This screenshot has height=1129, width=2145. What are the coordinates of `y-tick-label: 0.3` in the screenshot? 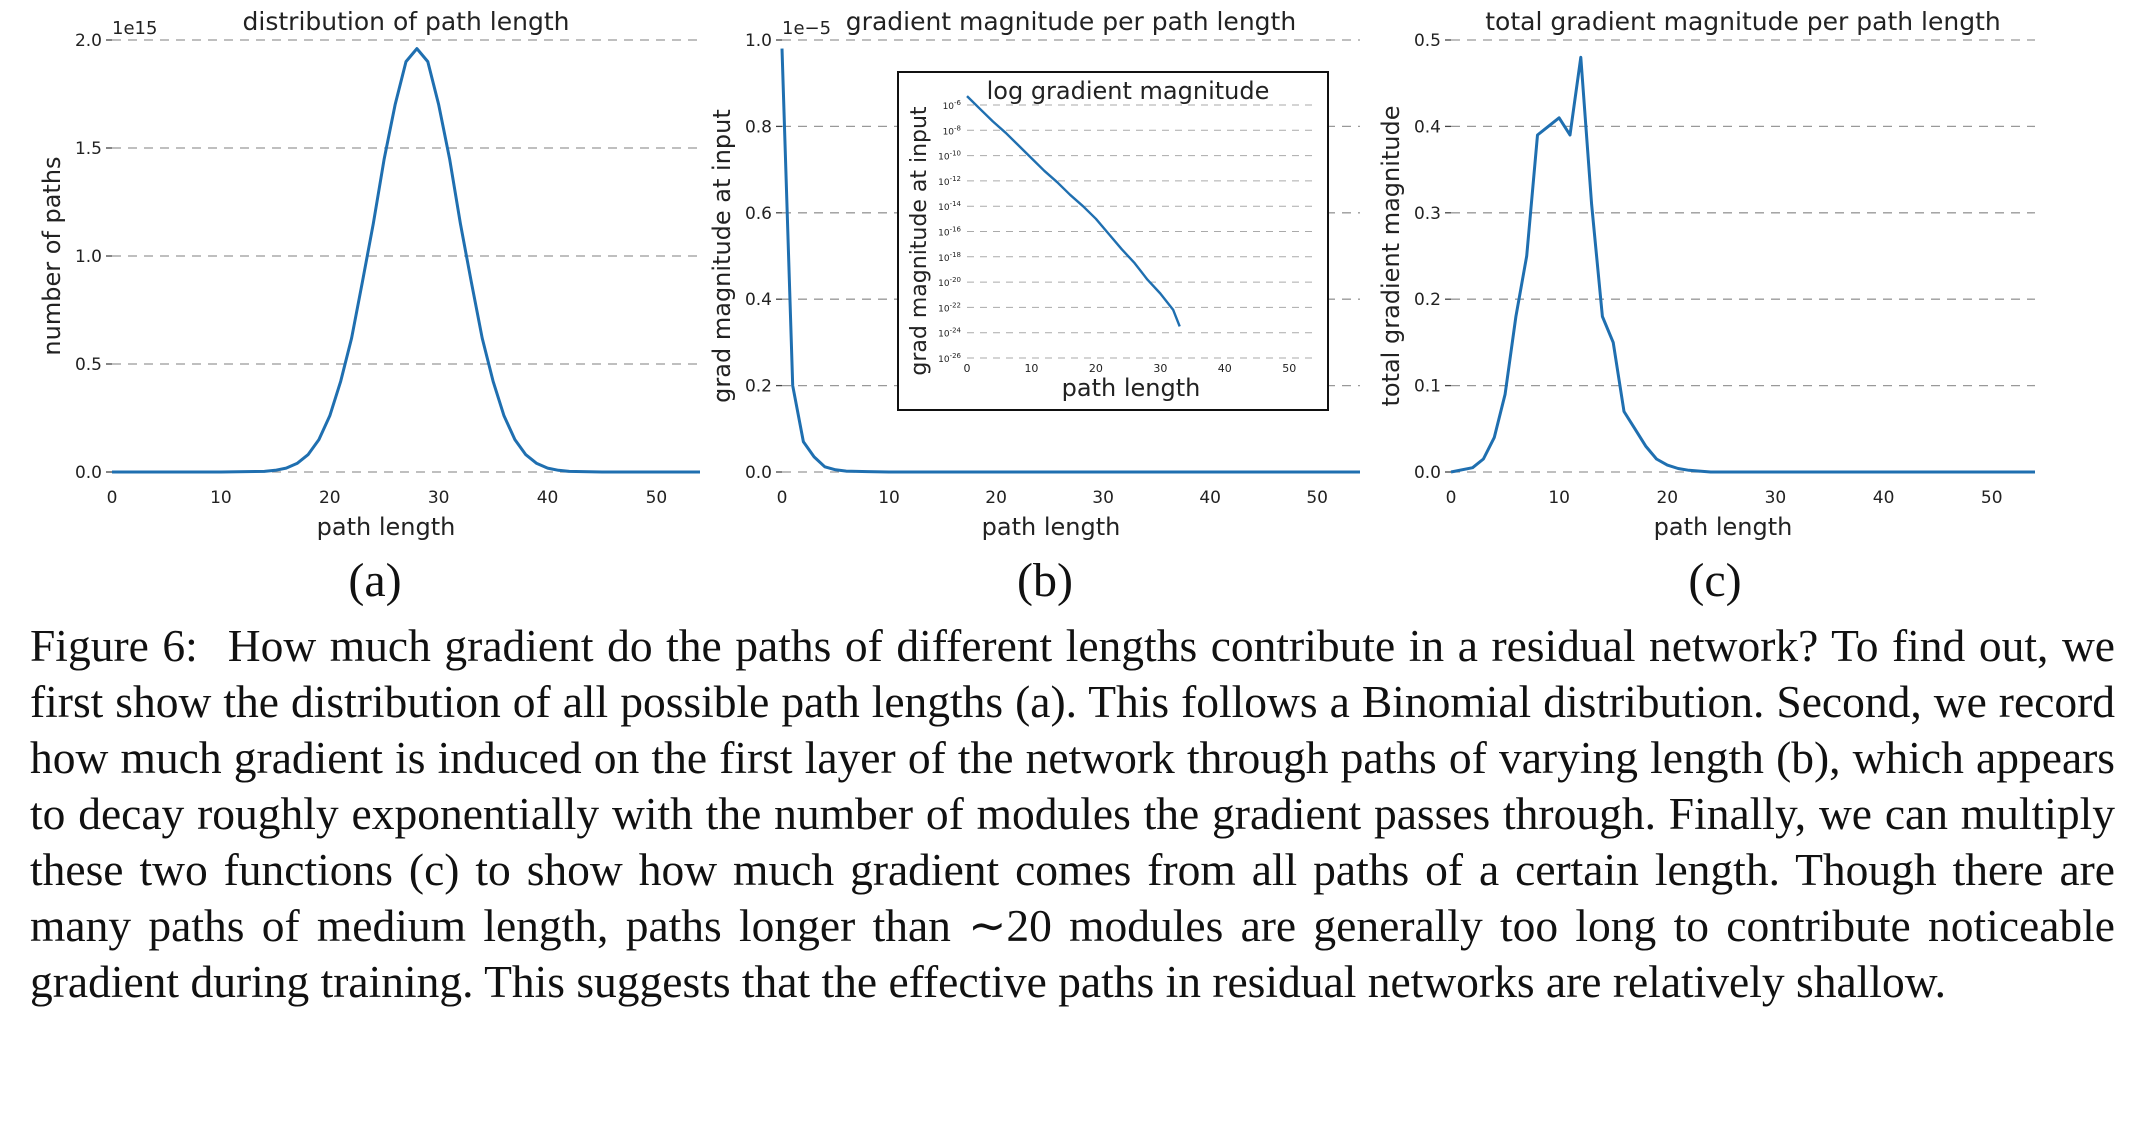 It's located at (1427, 214).